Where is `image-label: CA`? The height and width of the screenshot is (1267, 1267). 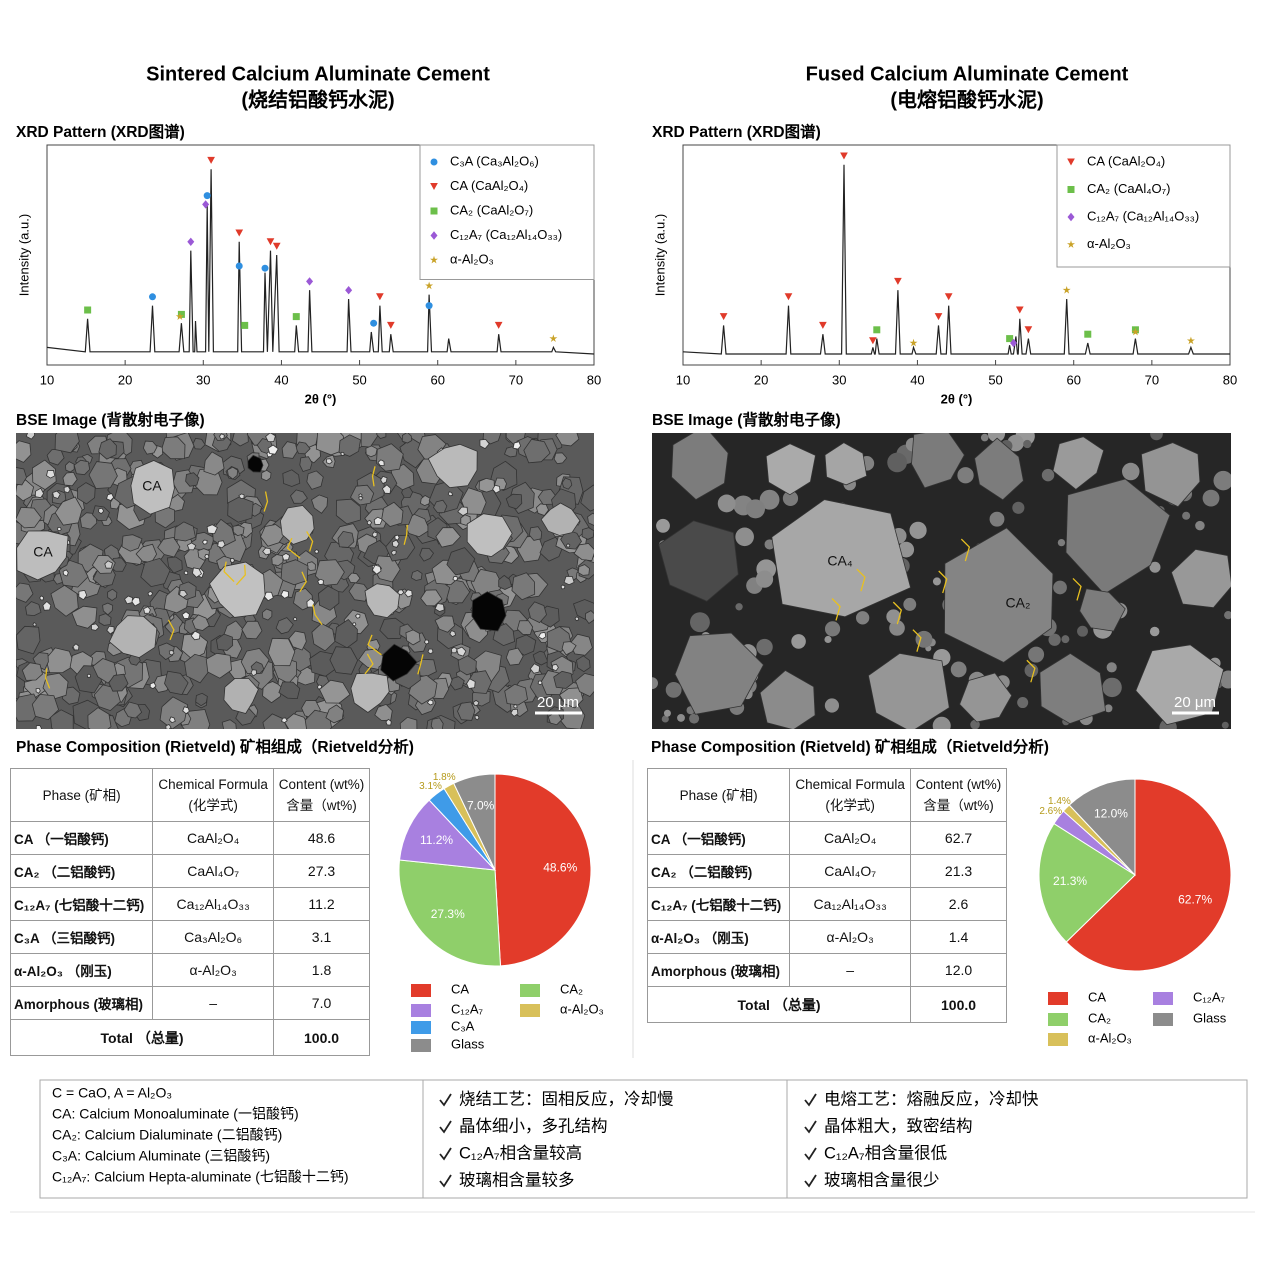 image-label: CA is located at coordinates (43, 552).